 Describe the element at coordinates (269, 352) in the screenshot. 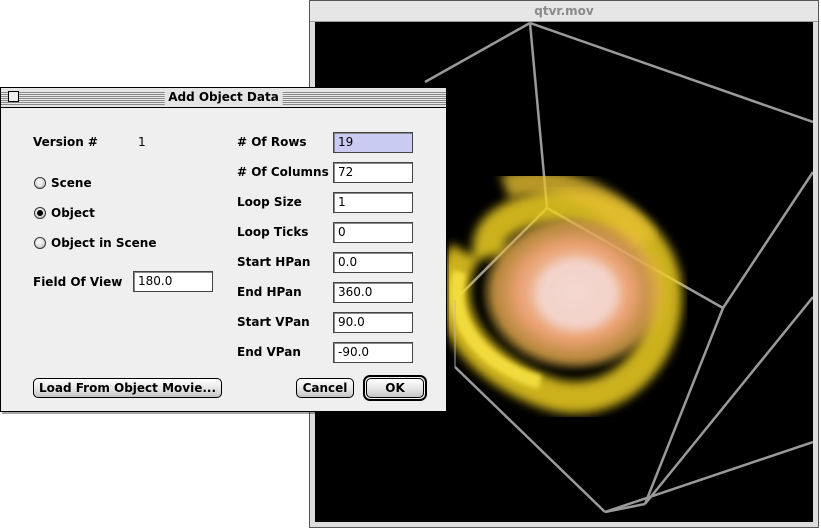

I see `end-vpan-label: End VPan` at that location.